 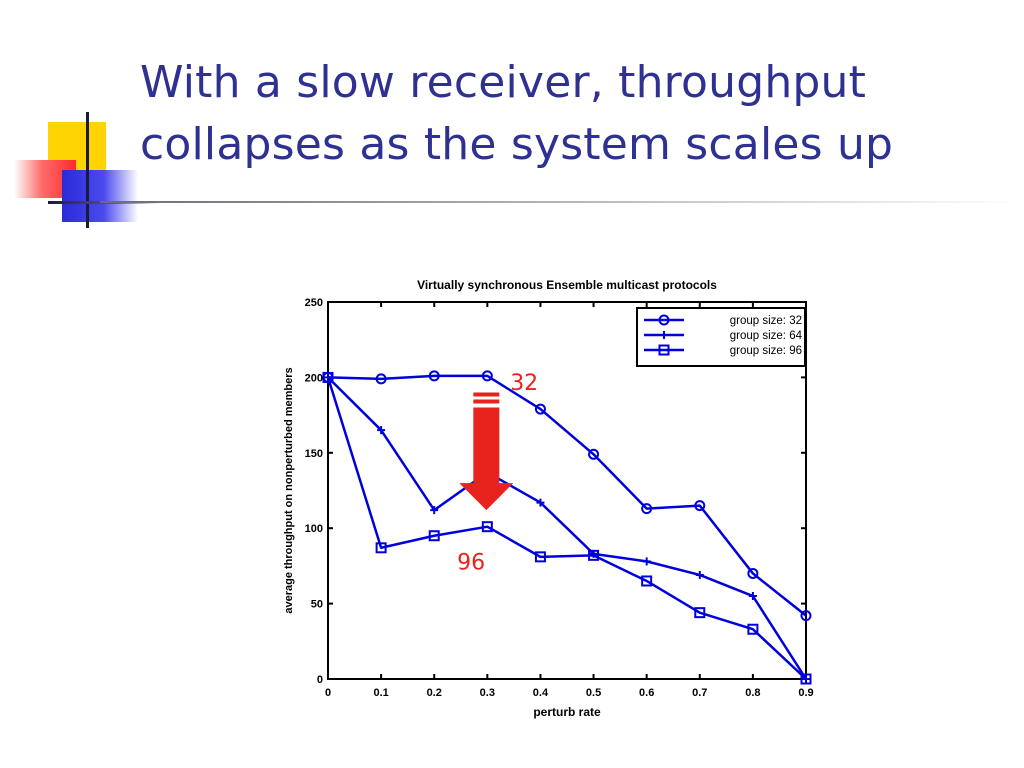 I want to click on x-tick-label: 0.8, so click(x=752, y=693).